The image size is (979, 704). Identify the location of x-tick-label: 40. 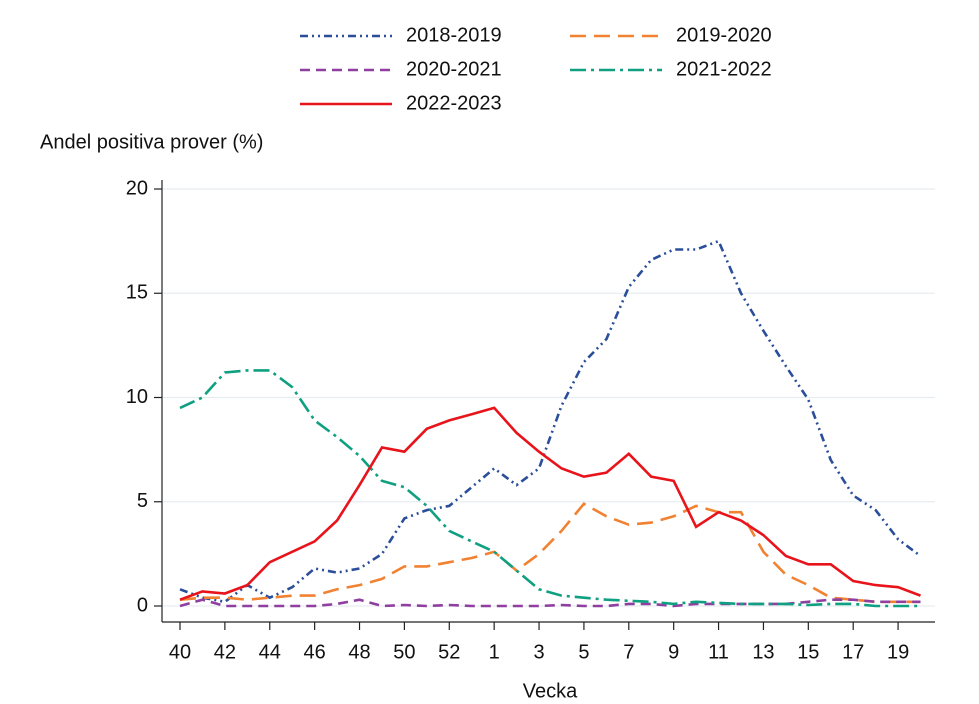
(180, 652).